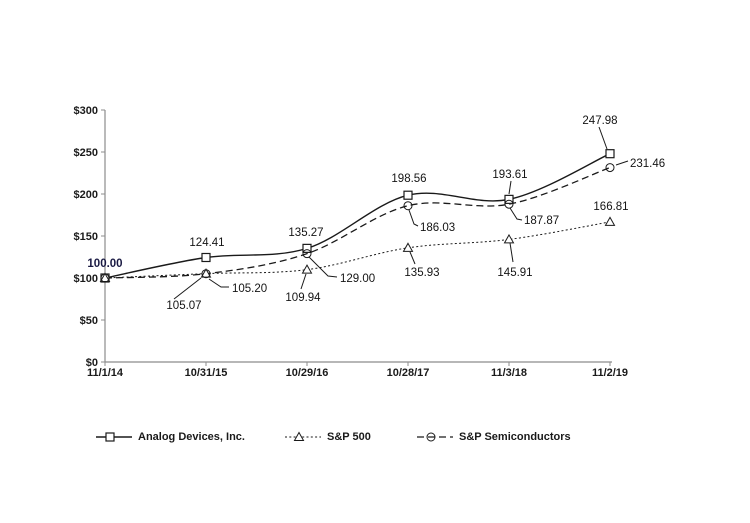 The width and height of the screenshot is (750, 523). I want to click on data-point-label: 124.41, so click(206, 243).